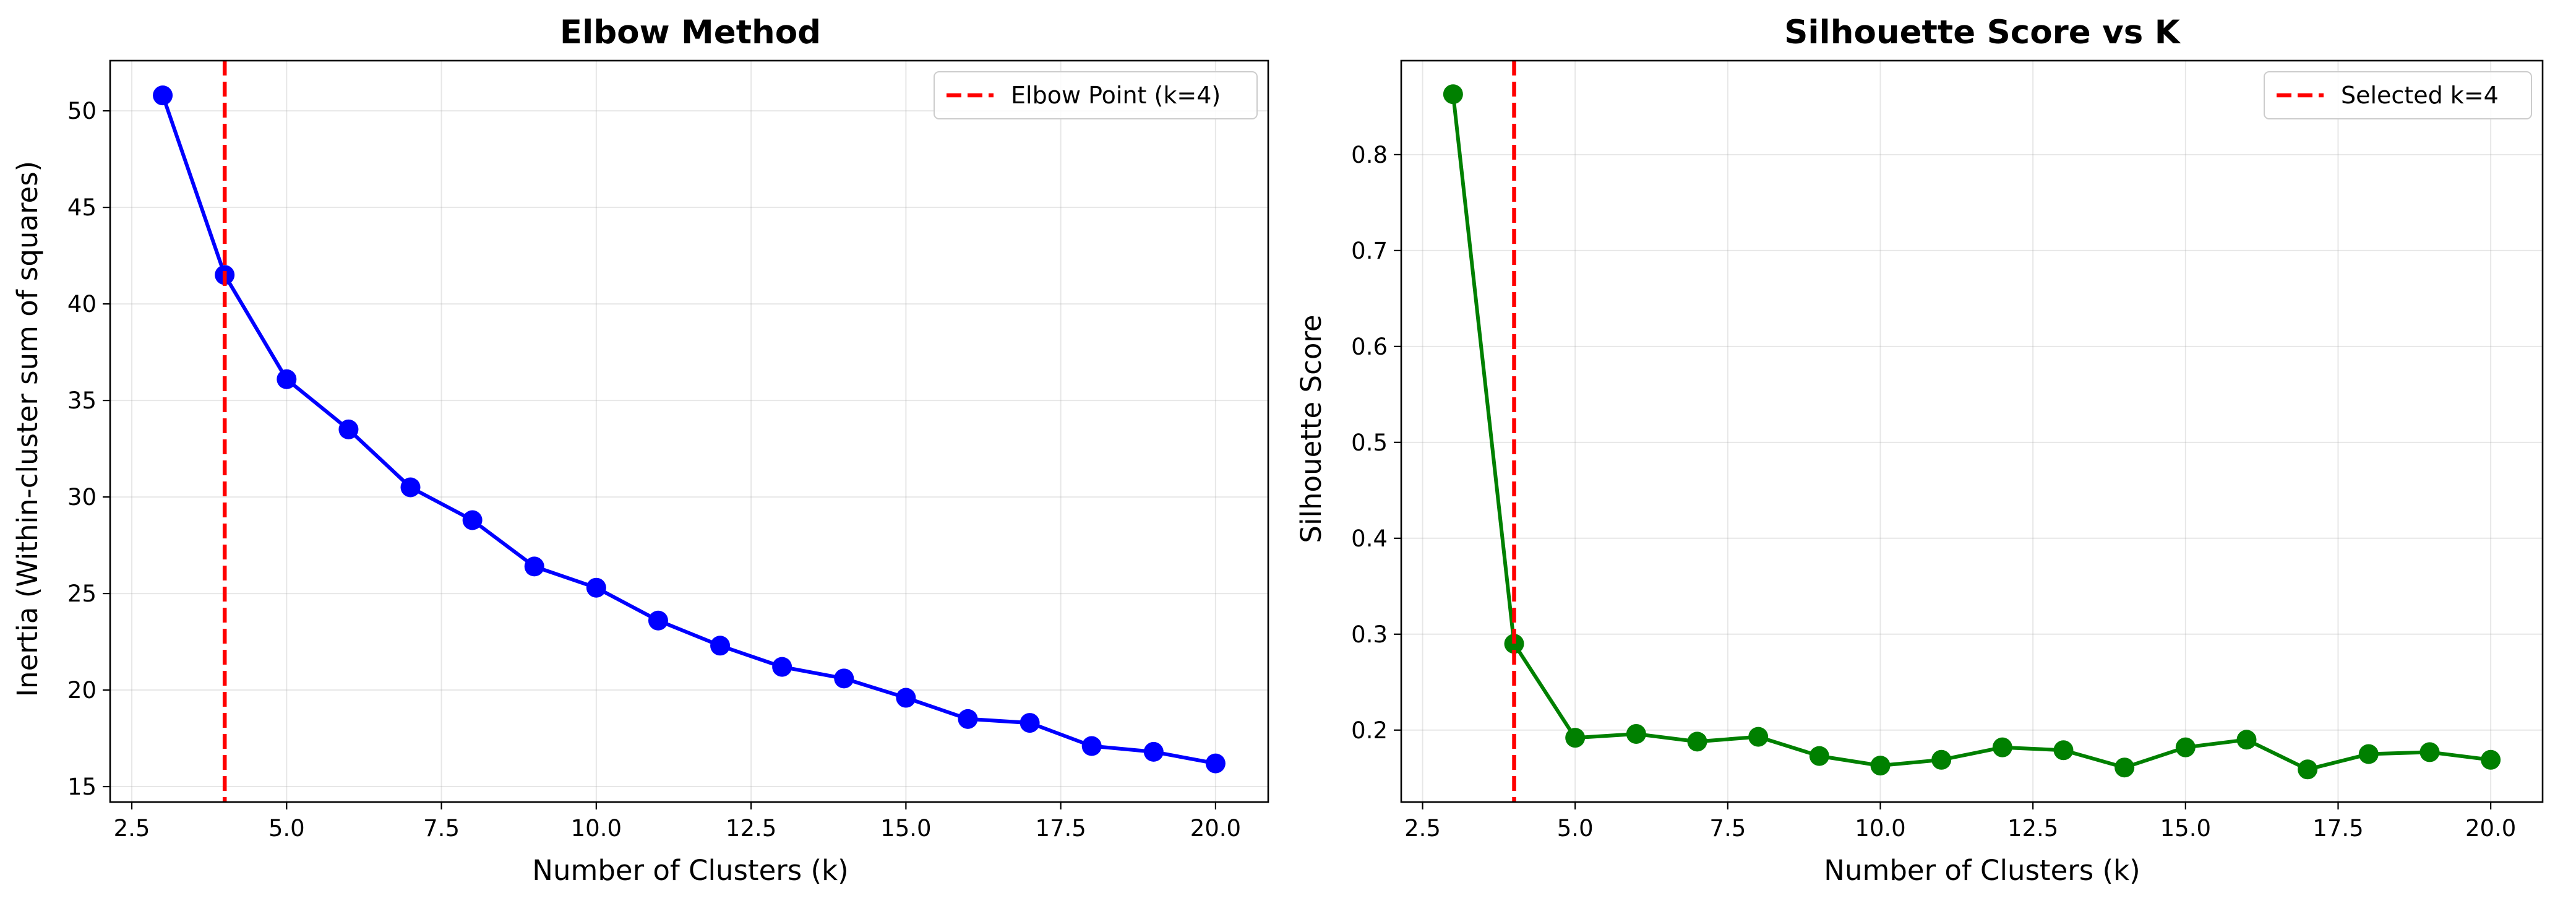 The width and height of the screenshot is (2576, 906). What do you see at coordinates (1116, 95) in the screenshot?
I see `legend-label: Elbow Point (k=4)` at bounding box center [1116, 95].